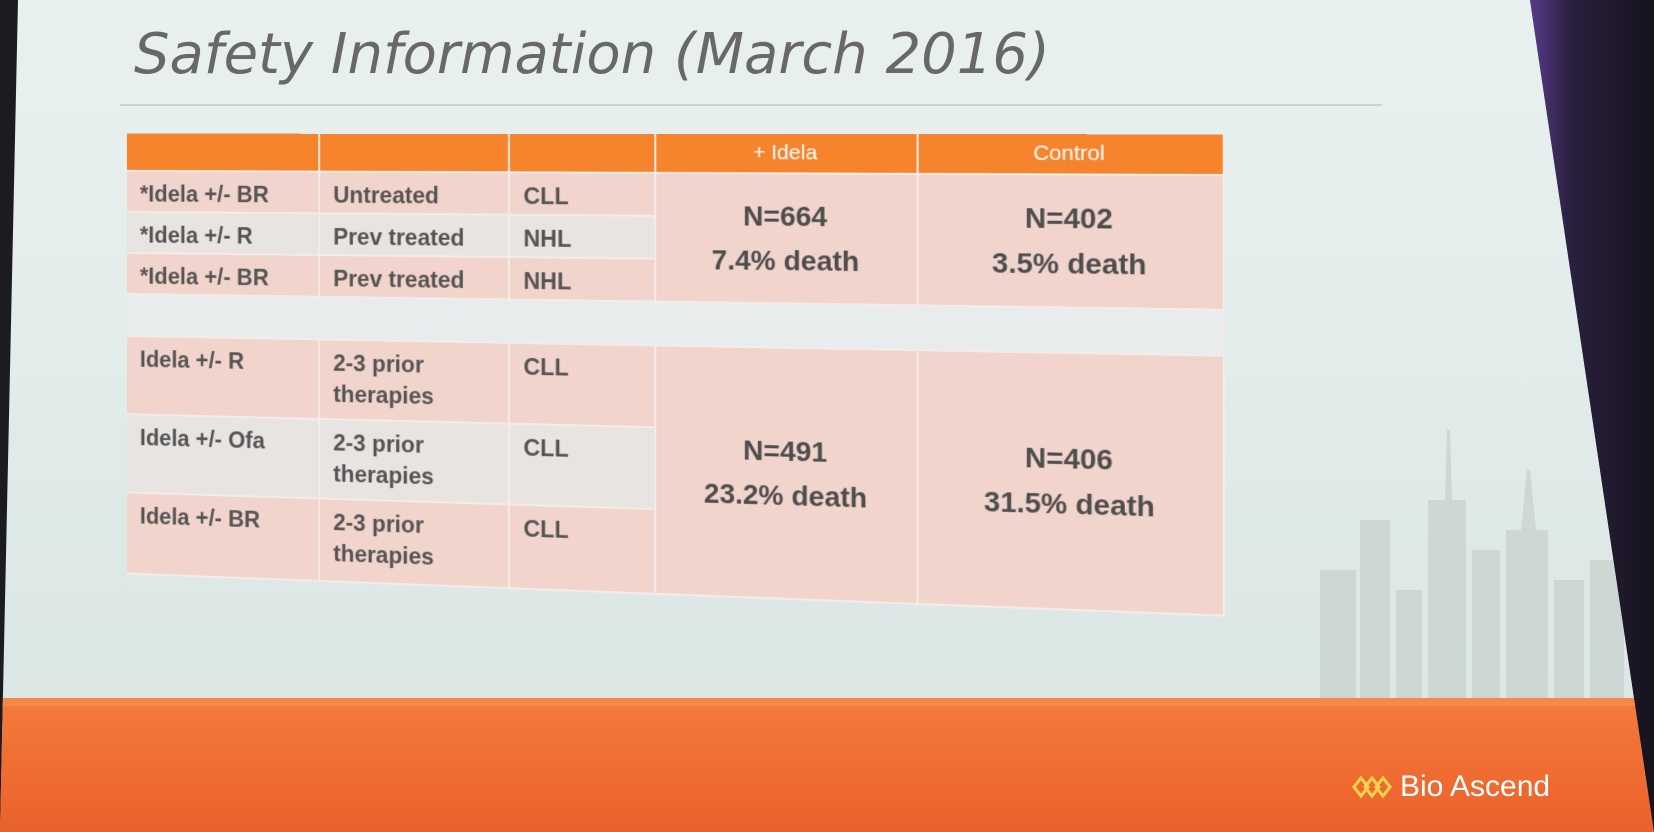 This screenshot has height=832, width=1654. Describe the element at coordinates (785, 451) in the screenshot. I see `g2-idela-n: N=491` at that location.